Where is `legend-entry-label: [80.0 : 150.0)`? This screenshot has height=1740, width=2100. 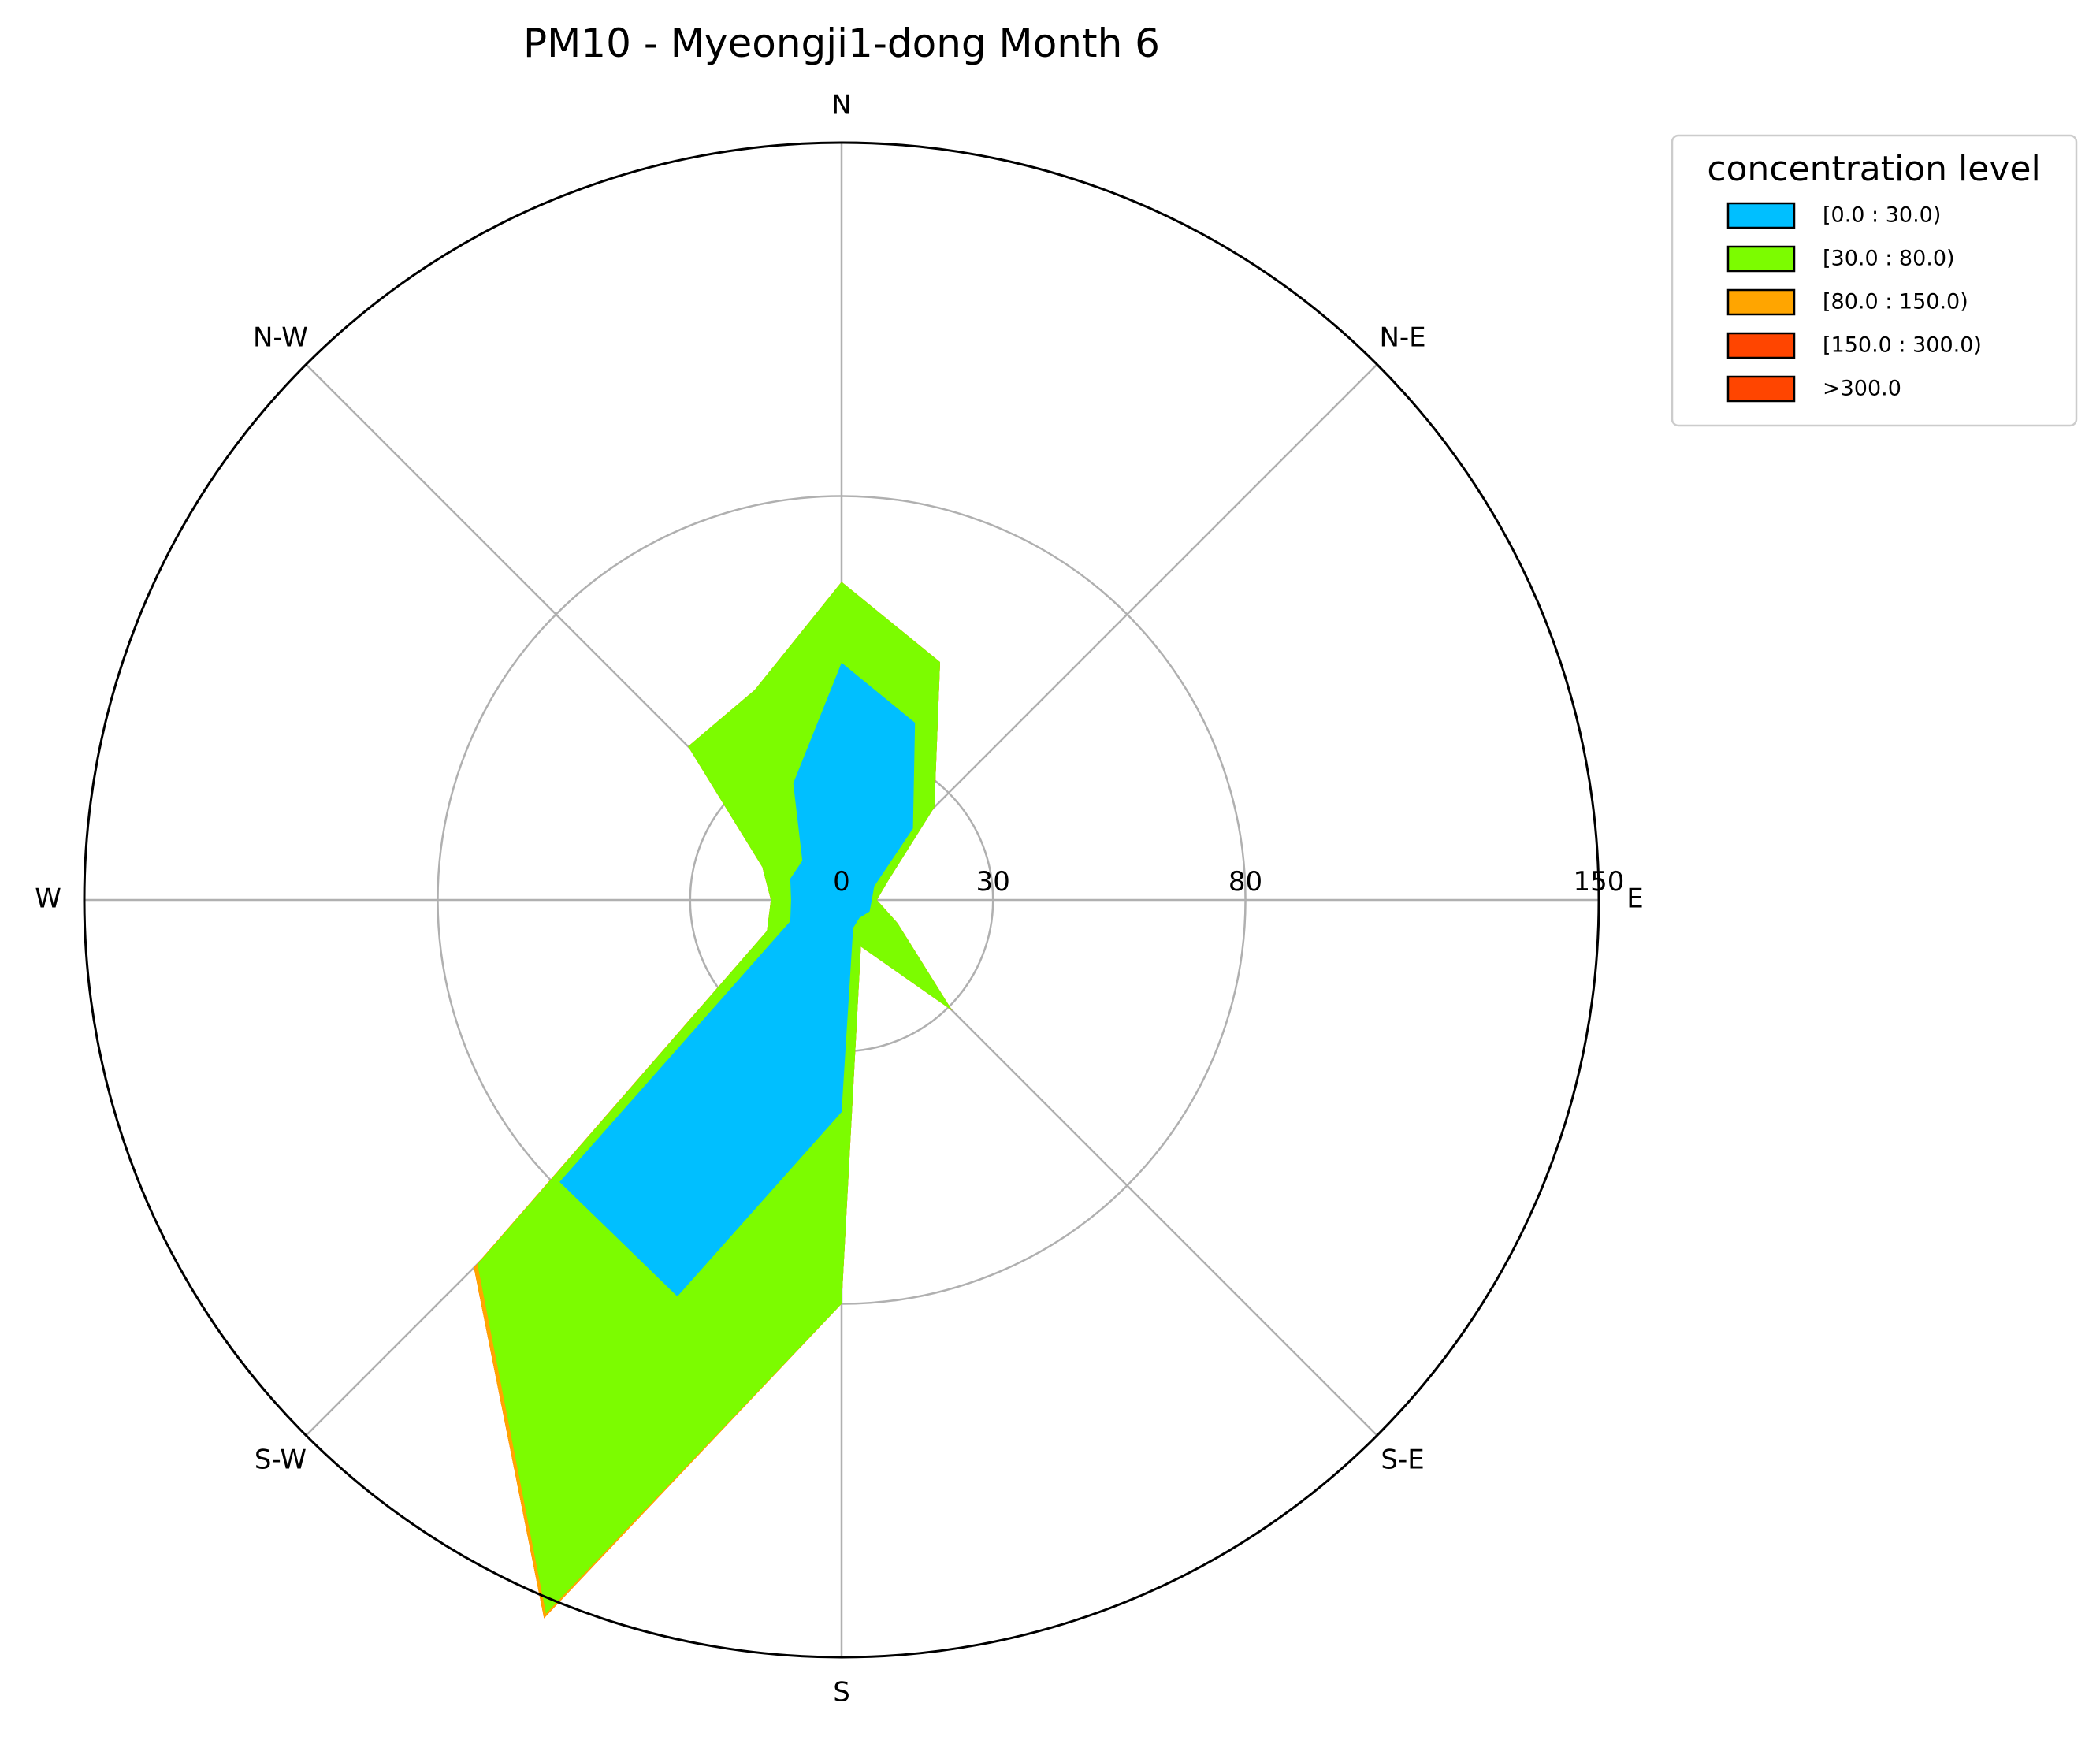 legend-entry-label: [80.0 : 150.0) is located at coordinates (1895, 302).